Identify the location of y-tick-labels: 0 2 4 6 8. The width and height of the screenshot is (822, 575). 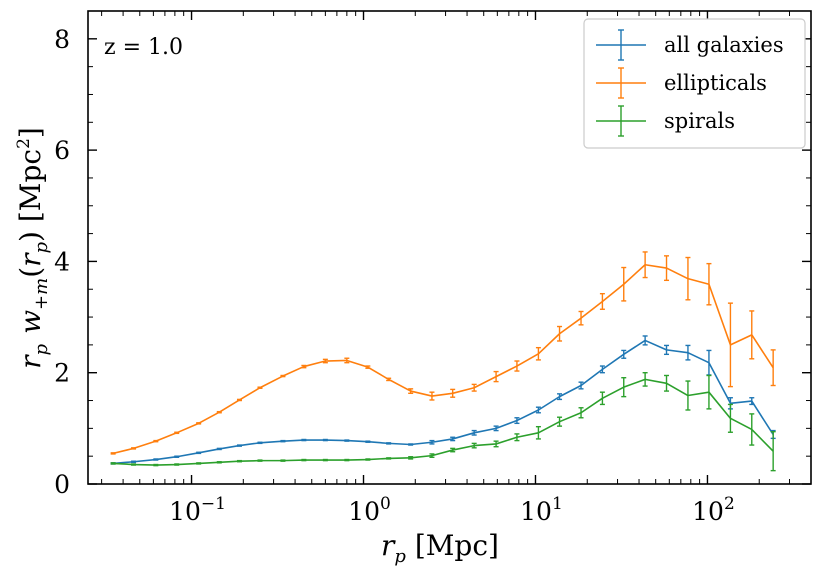
(62, 262).